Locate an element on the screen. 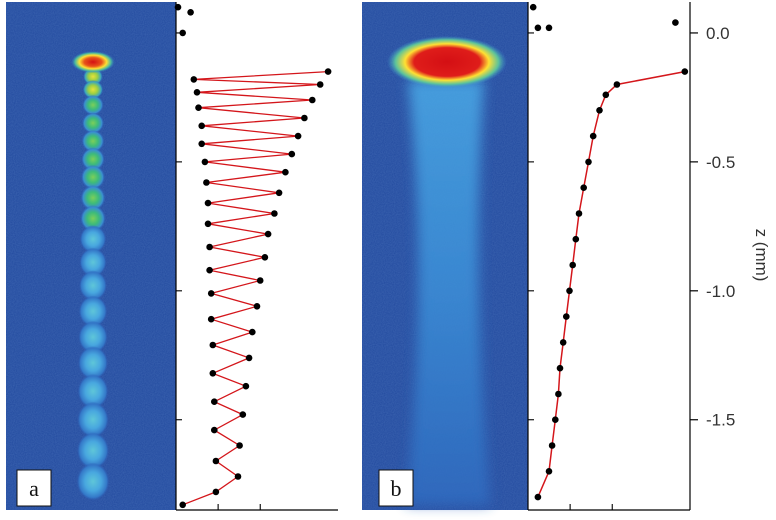 This screenshot has width=776, height=520. z-tick-label: -0.5 is located at coordinates (720, 162).